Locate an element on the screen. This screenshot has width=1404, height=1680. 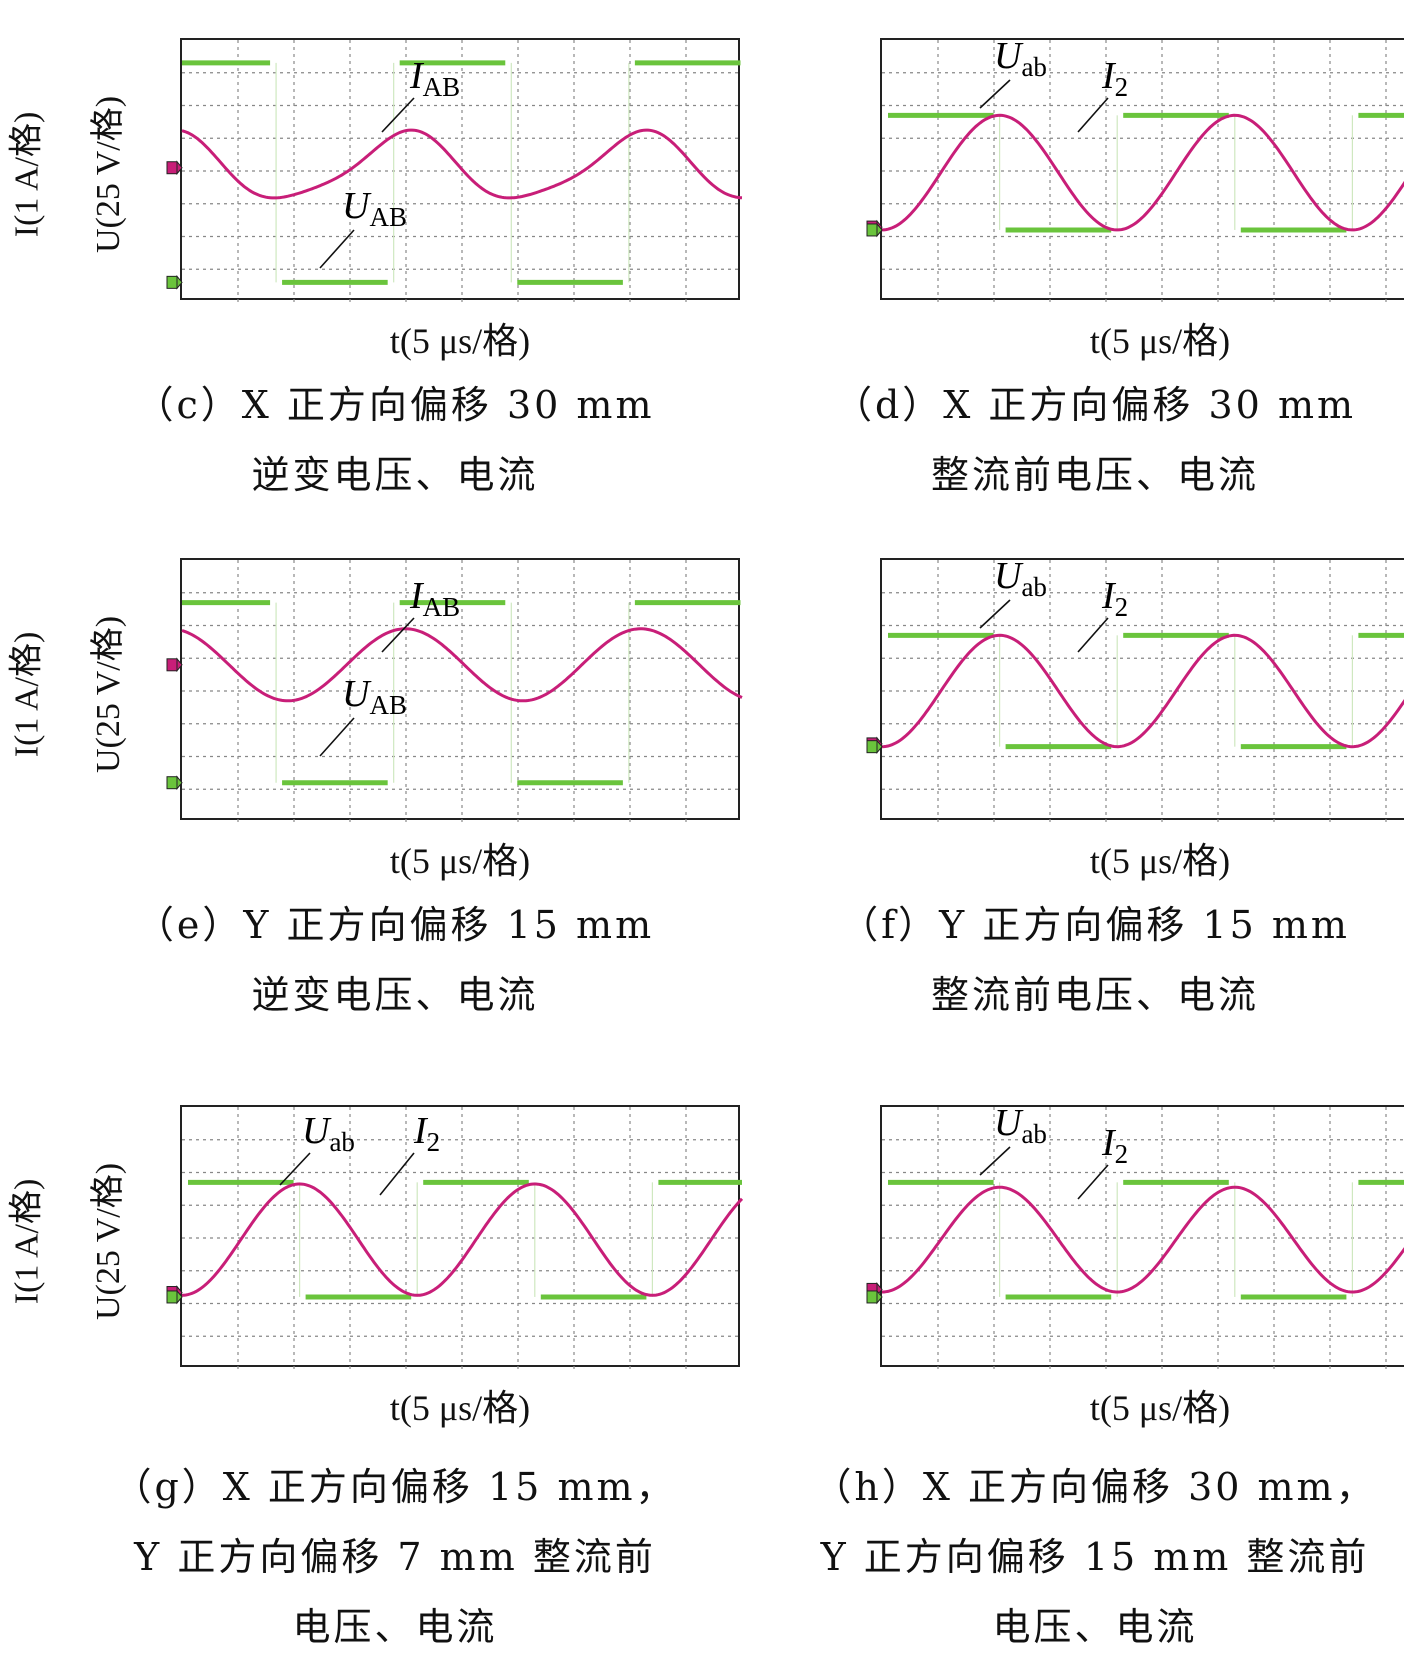
current-trace-f is located at coordinates (1142, 691).